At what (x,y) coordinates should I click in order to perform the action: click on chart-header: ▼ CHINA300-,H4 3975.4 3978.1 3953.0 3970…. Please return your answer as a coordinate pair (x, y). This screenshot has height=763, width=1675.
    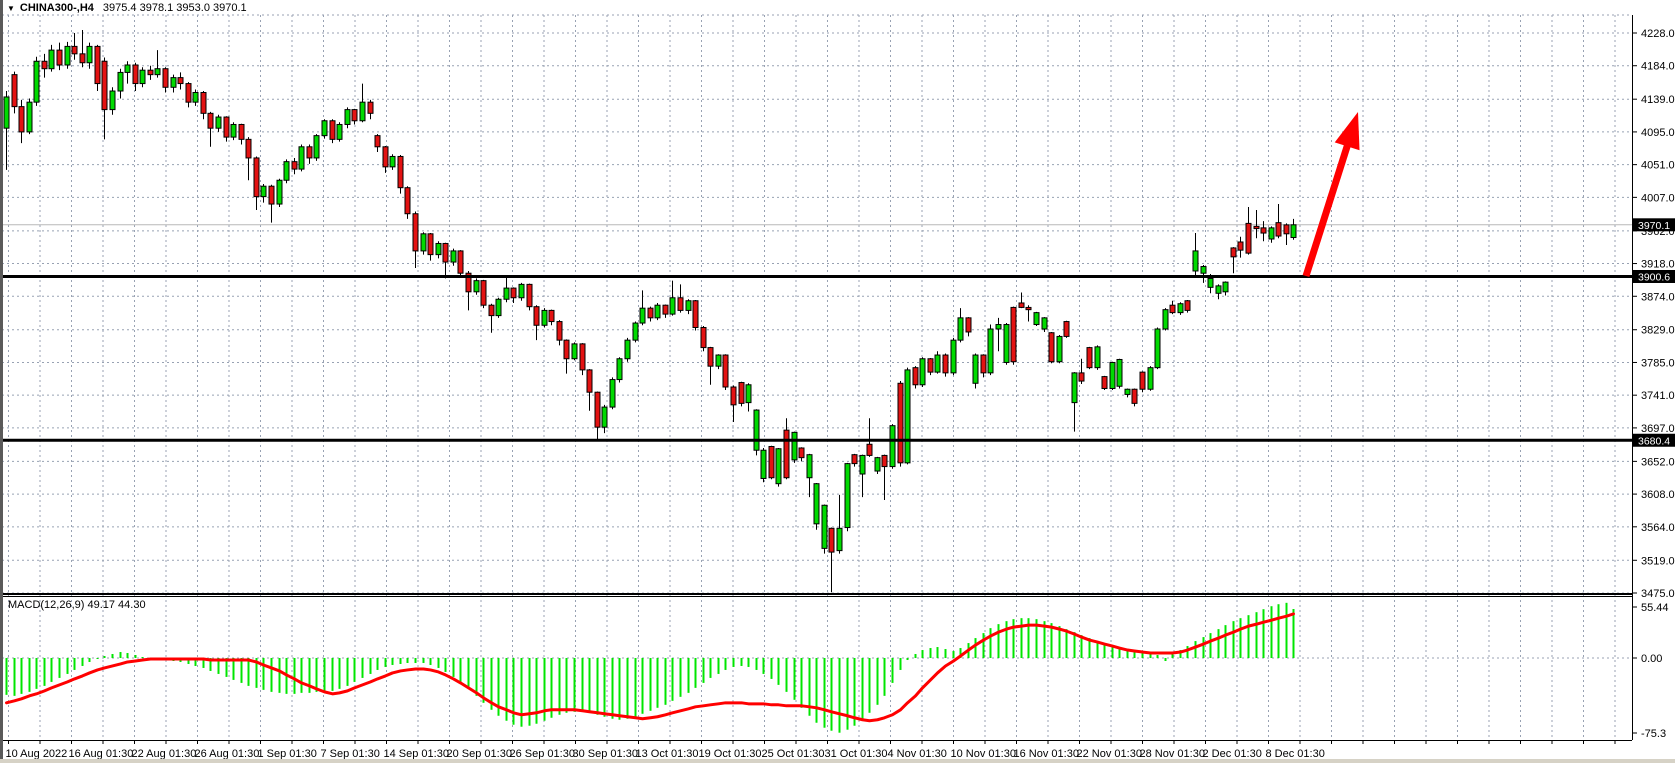
    Looking at the image, I should click on (127, 8).